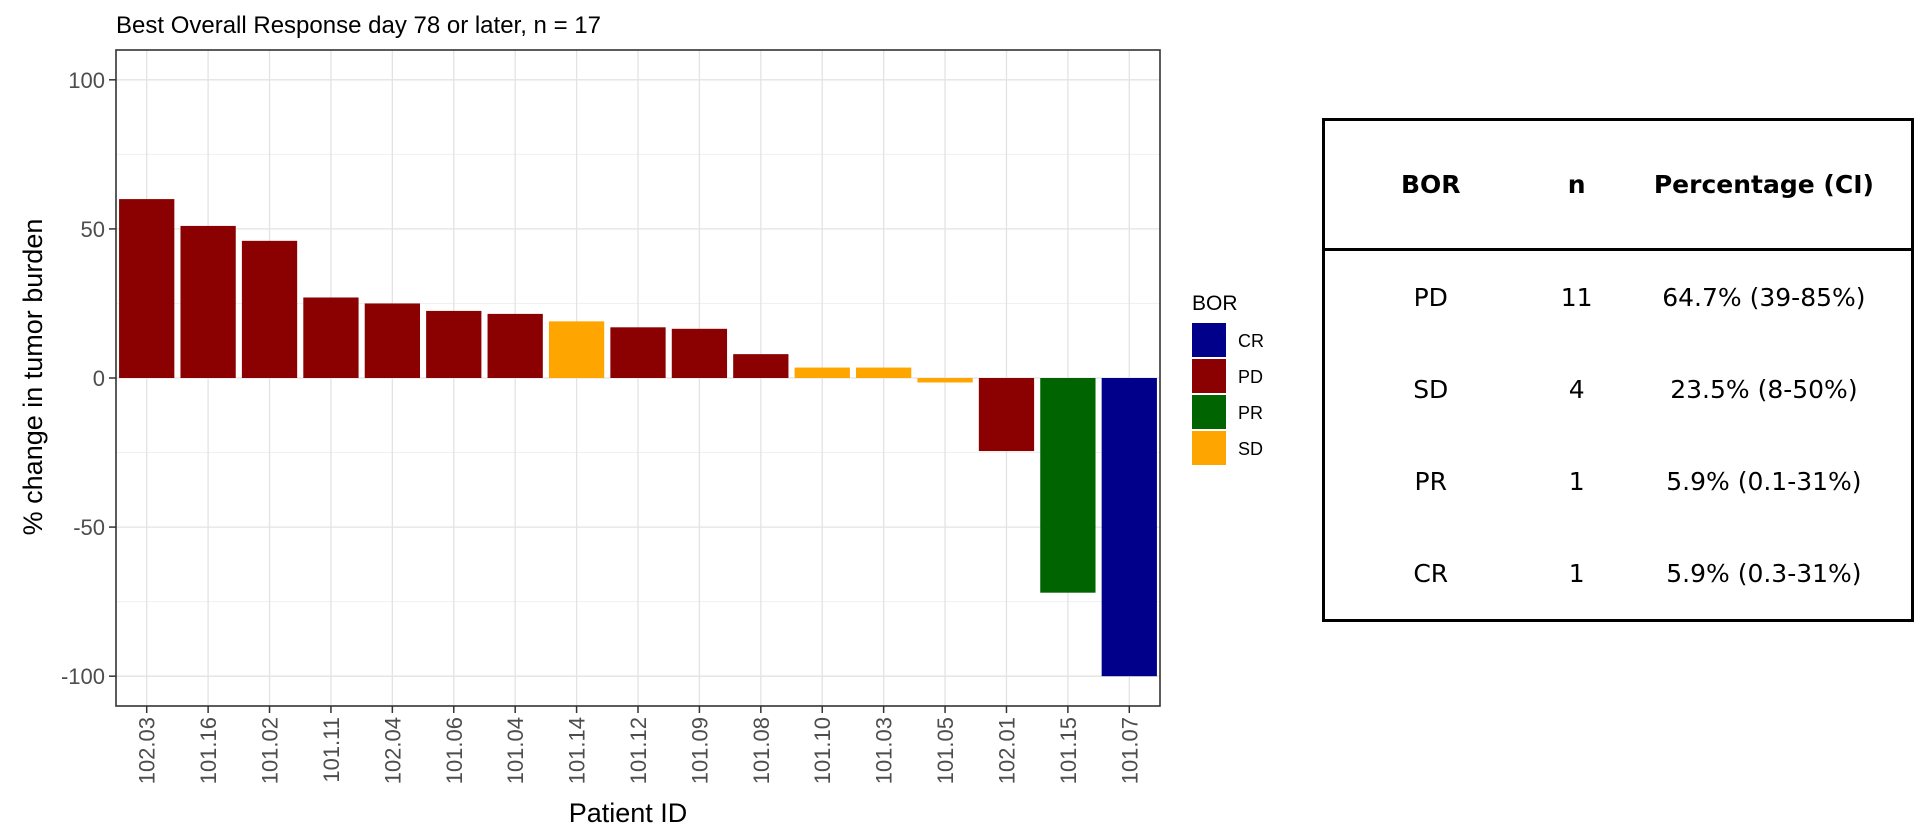 This screenshot has width=1920, height=830. What do you see at coordinates (761, 366) in the screenshot?
I see `bar-101.08` at bounding box center [761, 366].